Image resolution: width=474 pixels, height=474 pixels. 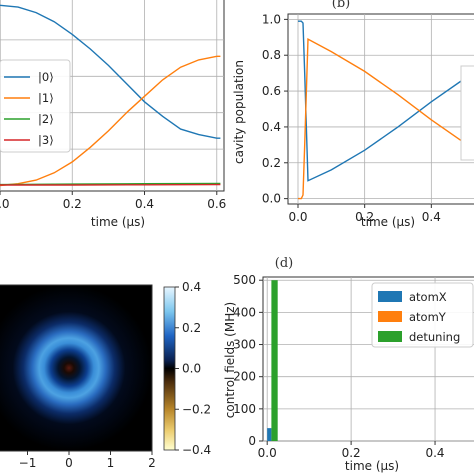 I want to click on heatmap-image, so click(x=76, y=368).